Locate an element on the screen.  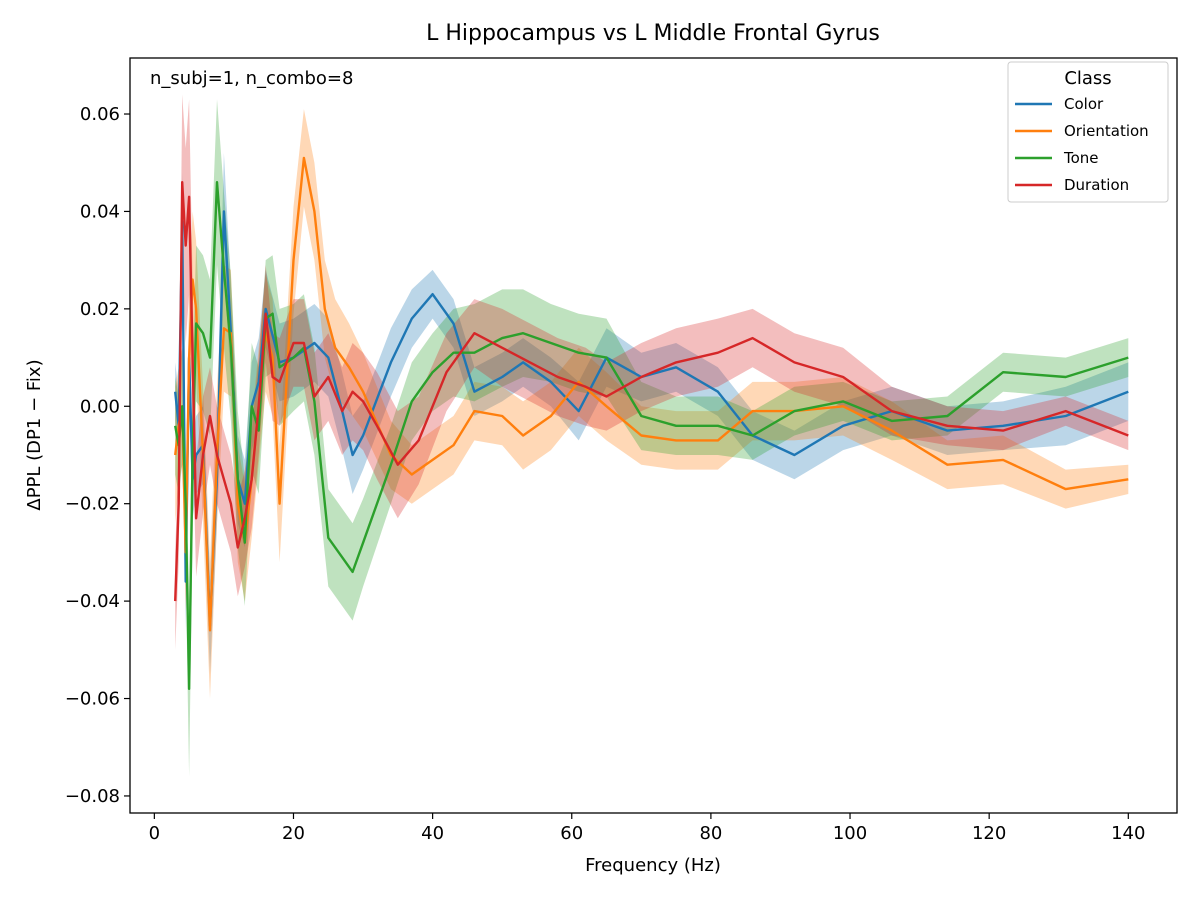
legend-label-orientation: Orientation is located at coordinates (1106, 131).